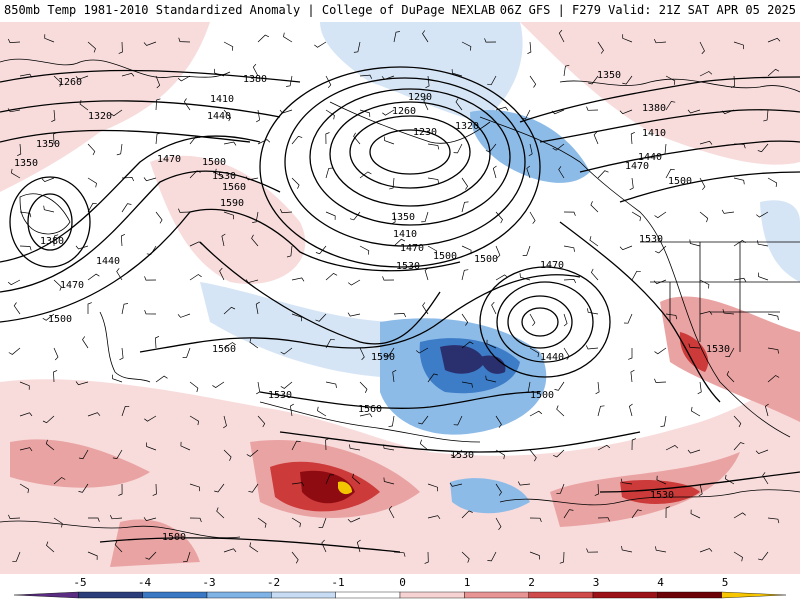 This screenshot has height=600, width=800. I want to click on low-center-contour, so click(400, 167).